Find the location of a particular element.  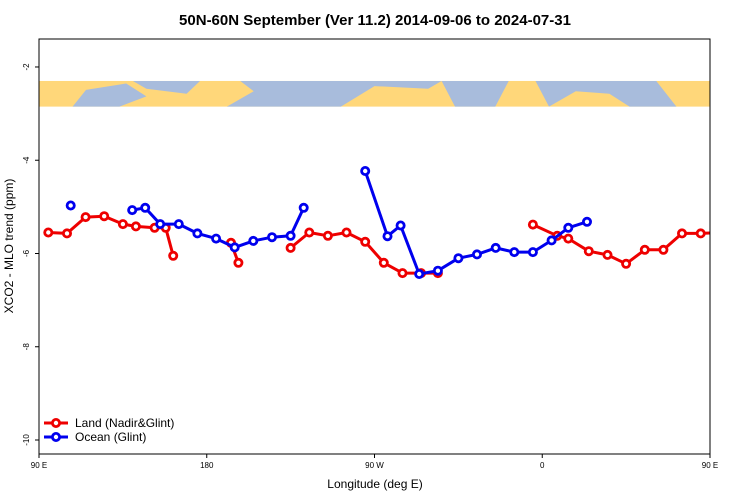

x-tick-label: 180 is located at coordinates (207, 465).